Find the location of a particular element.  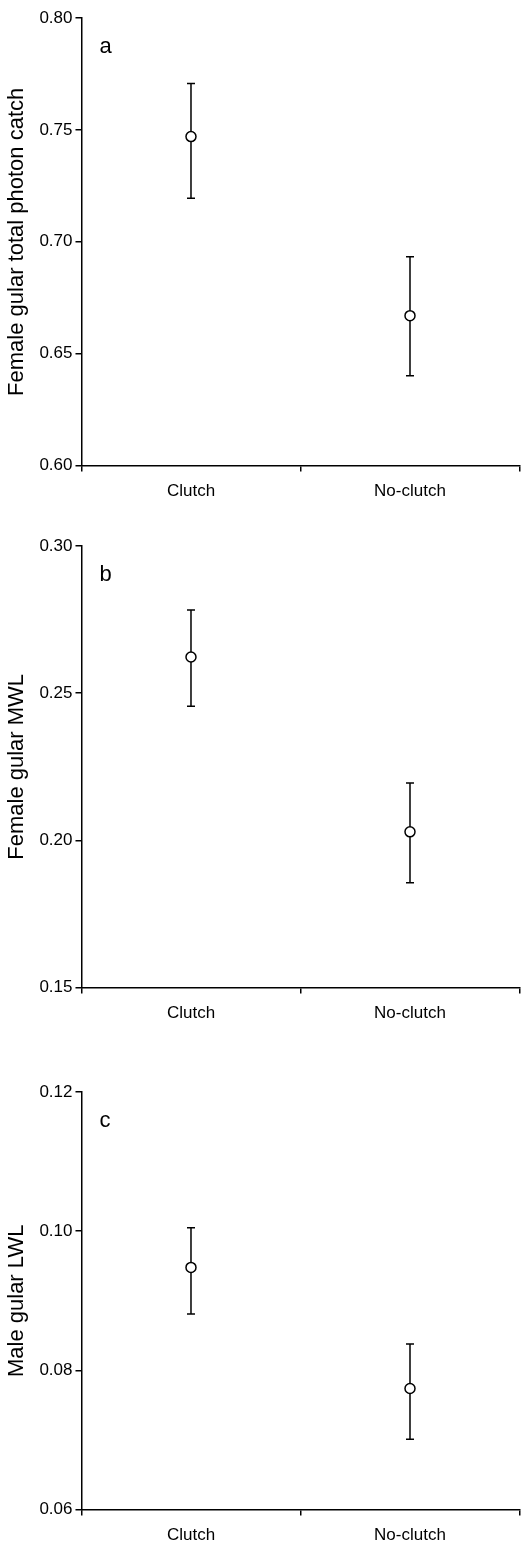

y-tick-label: 0.70 is located at coordinates (56, 241).